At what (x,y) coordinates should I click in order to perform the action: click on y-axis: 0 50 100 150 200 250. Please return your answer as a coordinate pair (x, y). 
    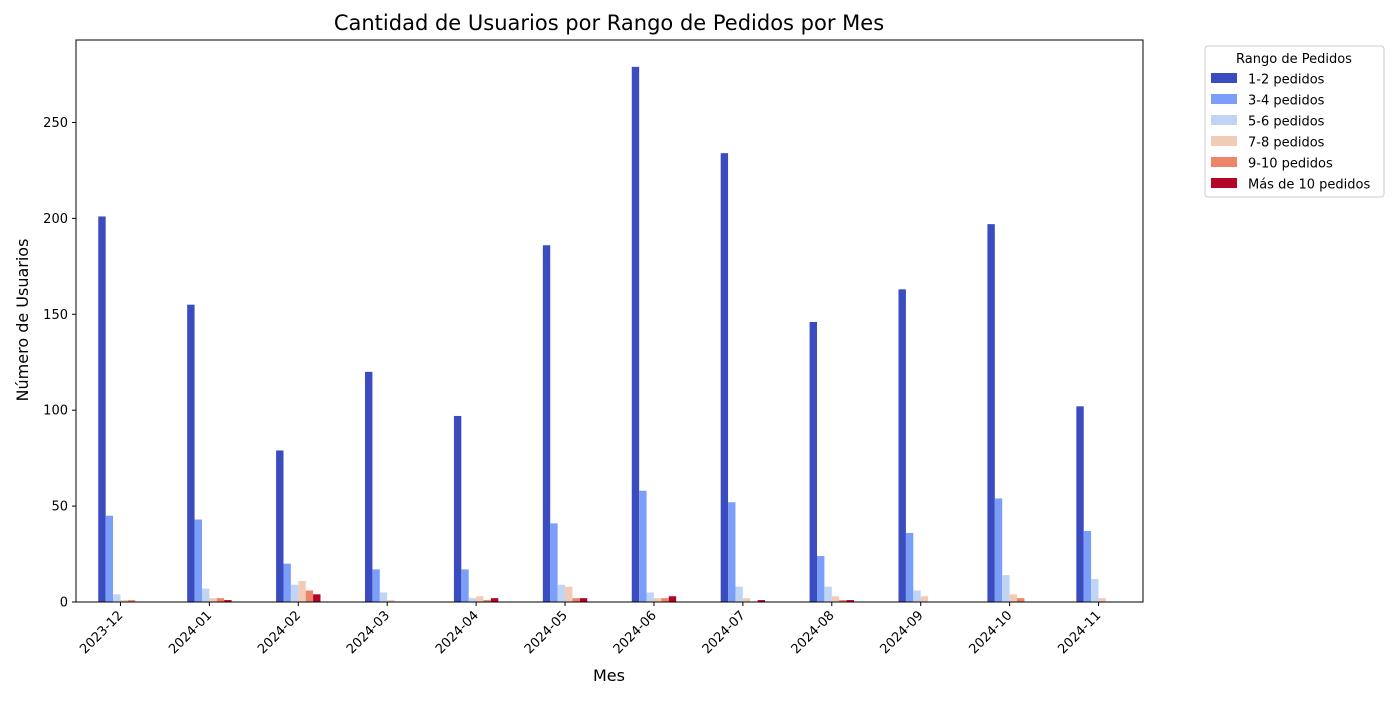
    Looking at the image, I should click on (59, 363).